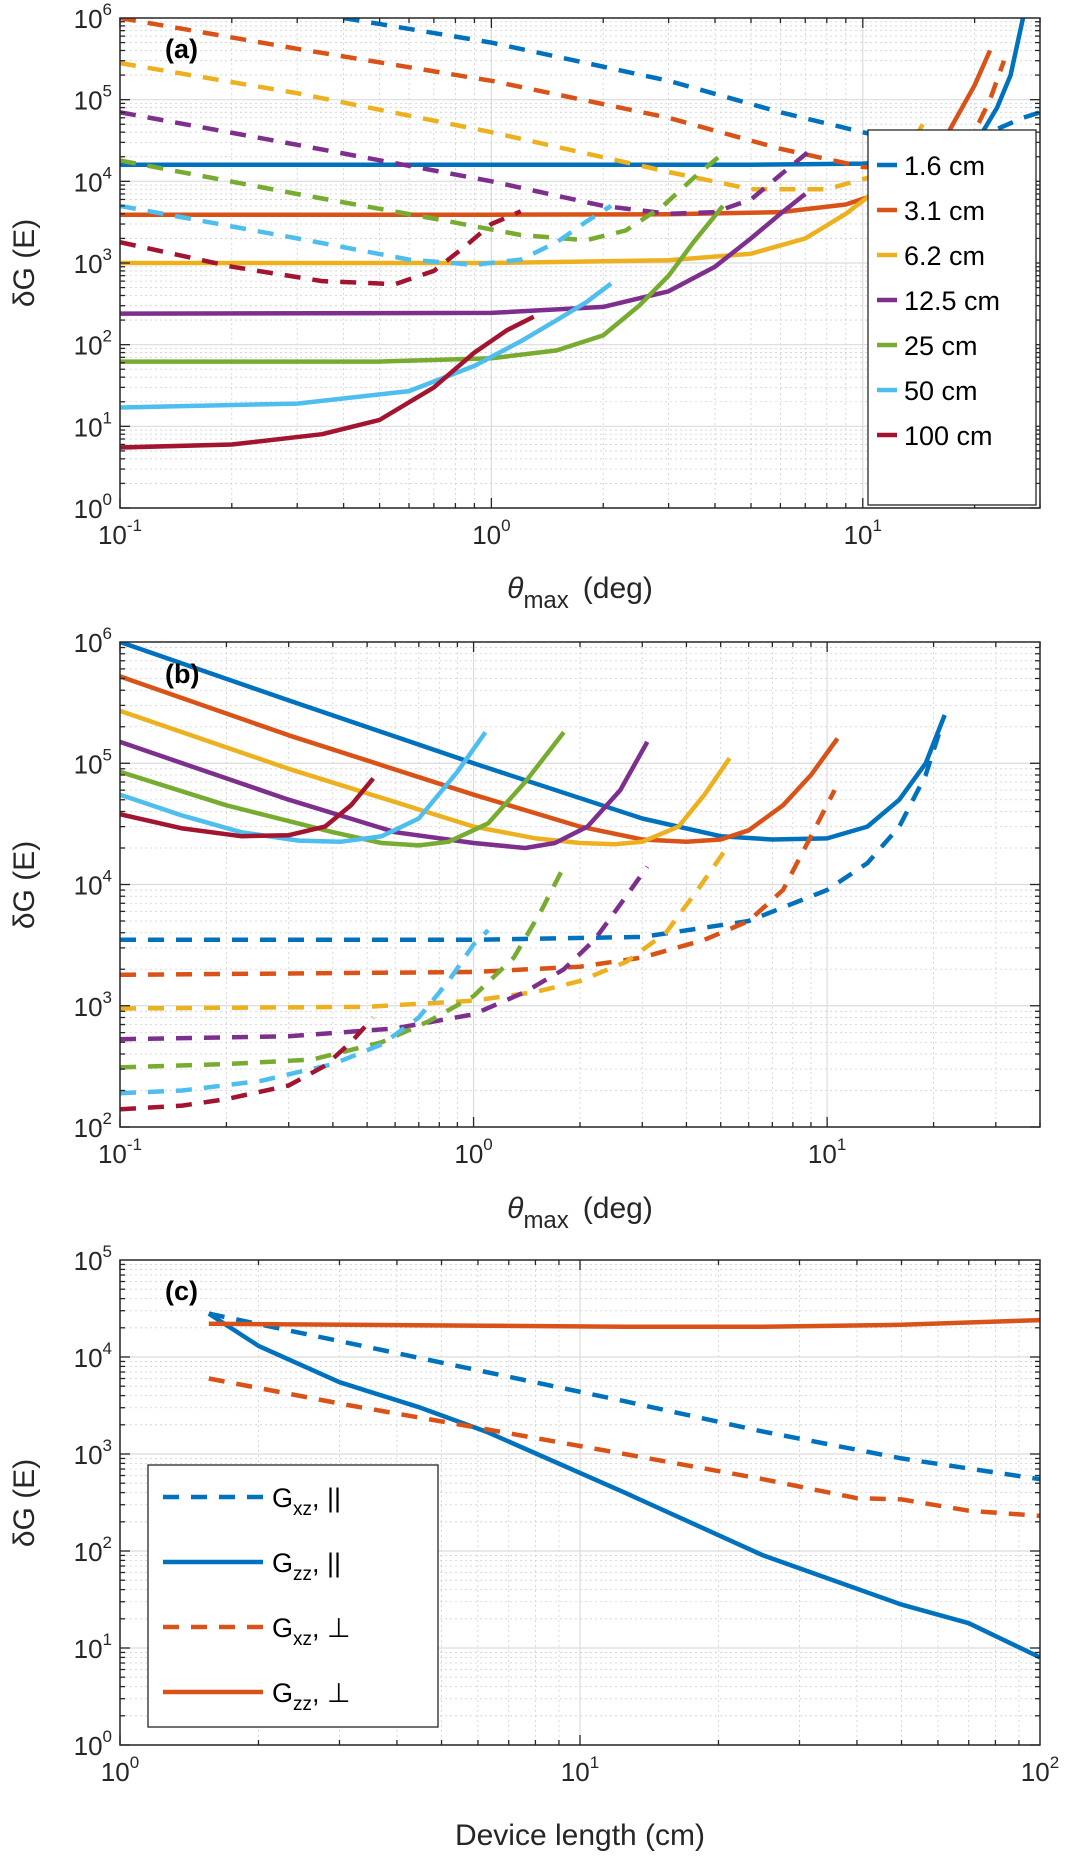 The width and height of the screenshot is (1080, 1865). What do you see at coordinates (247, 1063) in the screenshot?
I see `panel-b-series-100-cm-dashed-line` at bounding box center [247, 1063].